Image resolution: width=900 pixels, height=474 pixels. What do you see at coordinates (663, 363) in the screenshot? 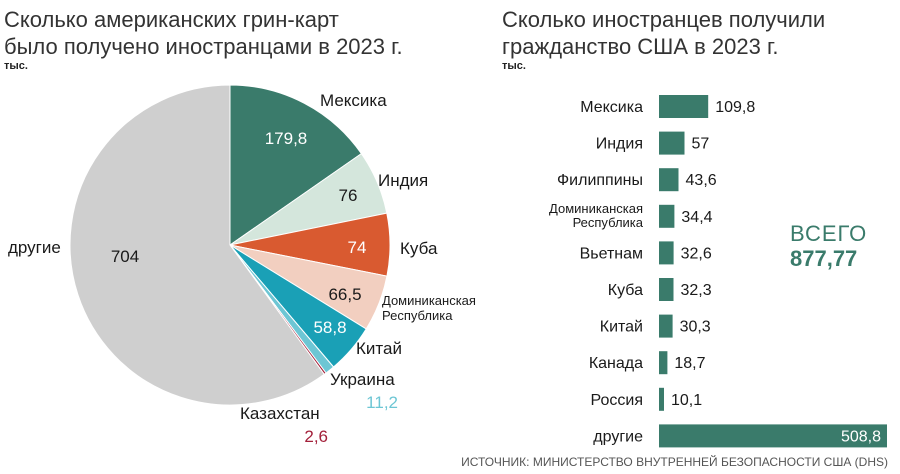
I see `bar-канада` at bounding box center [663, 363].